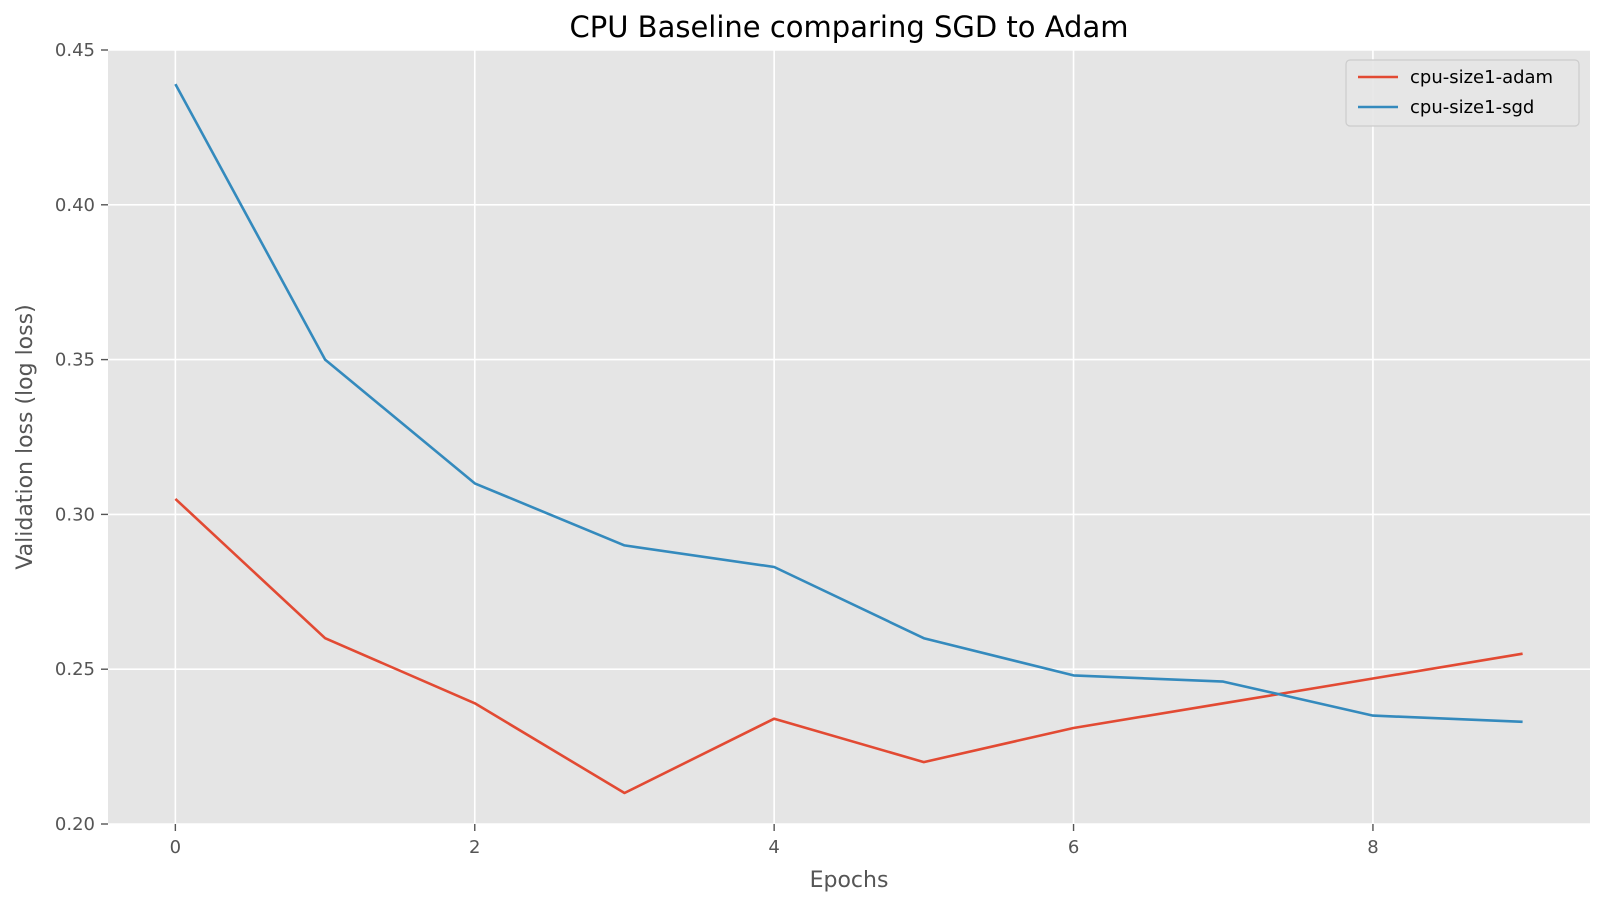  I want to click on legend-box, so click(1462, 93).